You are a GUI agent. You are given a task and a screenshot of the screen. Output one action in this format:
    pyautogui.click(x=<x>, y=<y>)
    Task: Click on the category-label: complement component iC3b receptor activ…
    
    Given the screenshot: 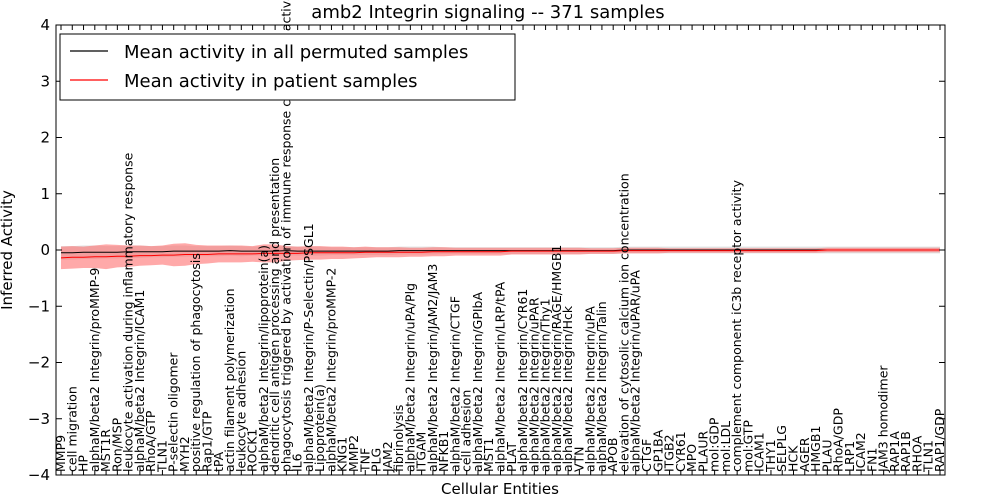 What is the action you would take?
    pyautogui.click(x=736, y=325)
    